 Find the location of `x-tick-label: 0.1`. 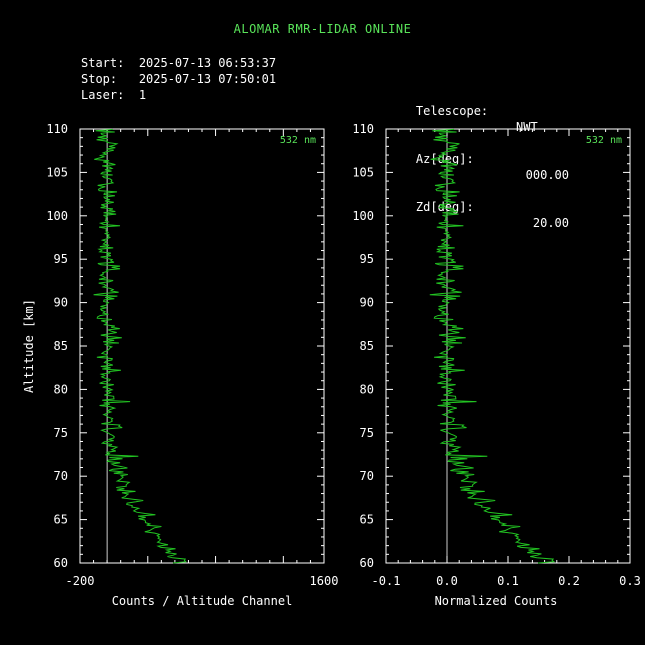

x-tick-label: 0.1 is located at coordinates (508, 581).